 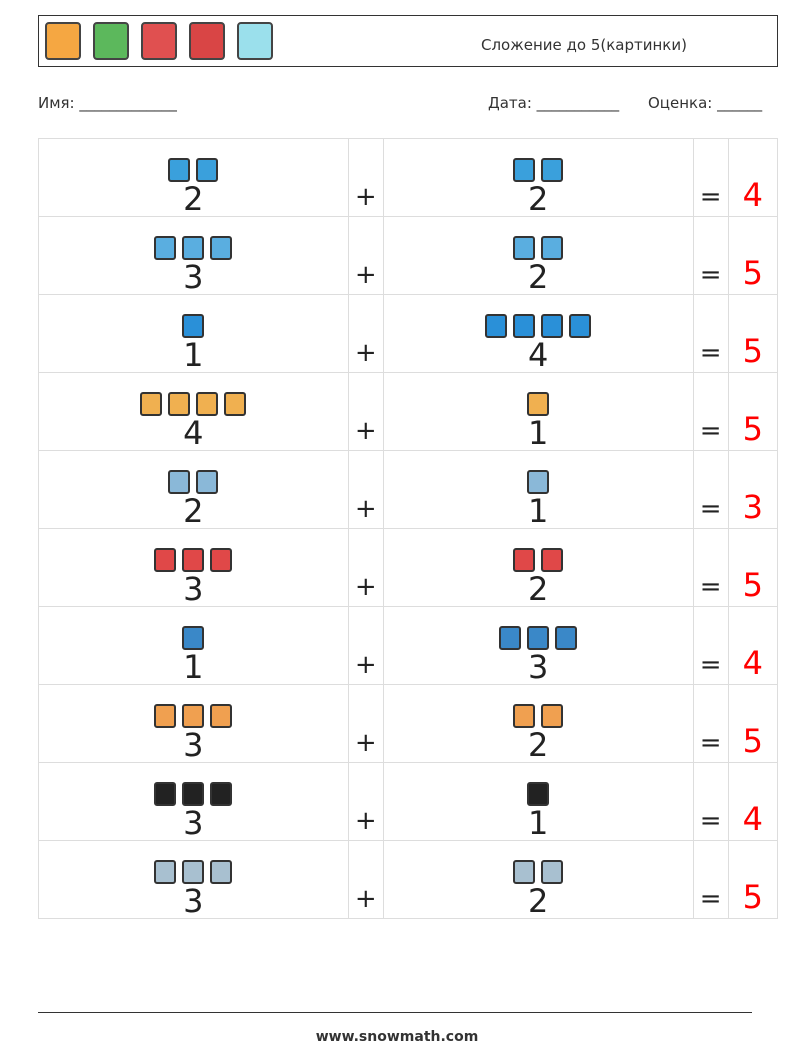 What do you see at coordinates (159, 41) in the screenshot?
I see `candles-icon` at bounding box center [159, 41].